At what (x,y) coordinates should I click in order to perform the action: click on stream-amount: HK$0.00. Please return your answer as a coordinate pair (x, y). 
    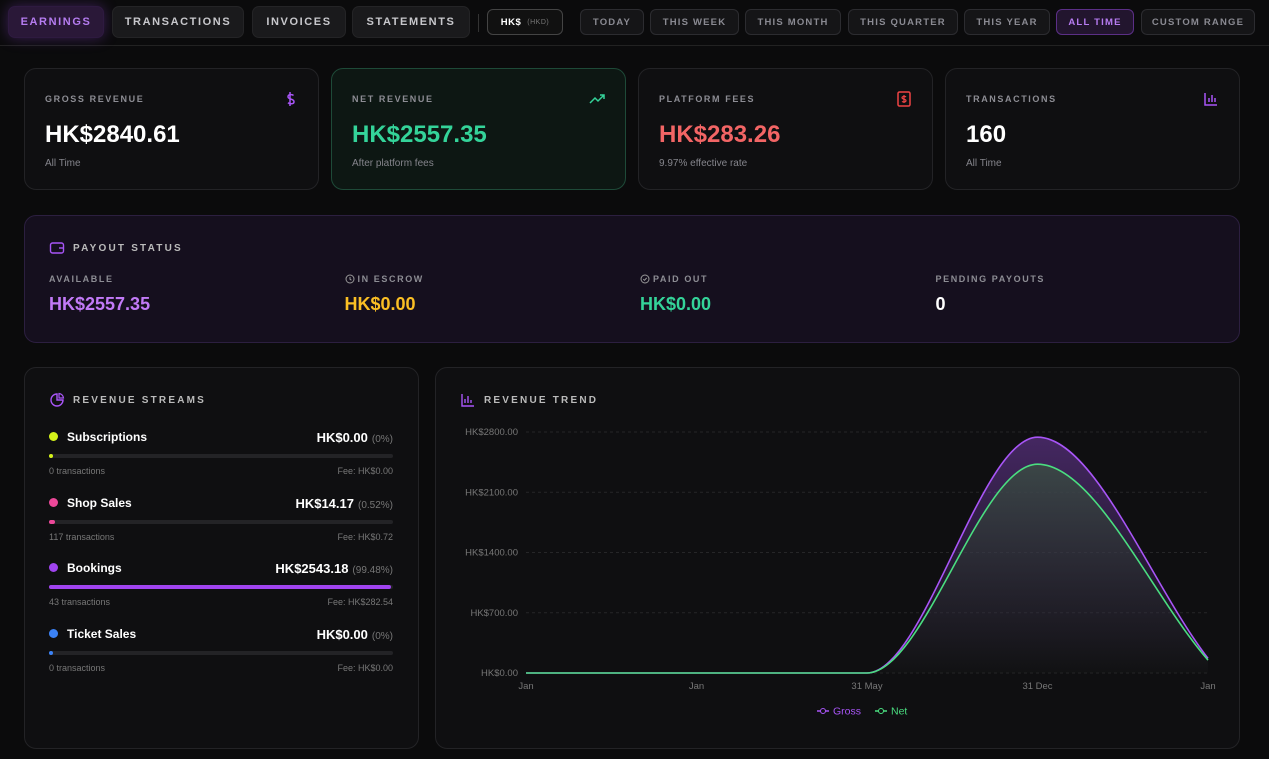
    Looking at the image, I should click on (342, 634).